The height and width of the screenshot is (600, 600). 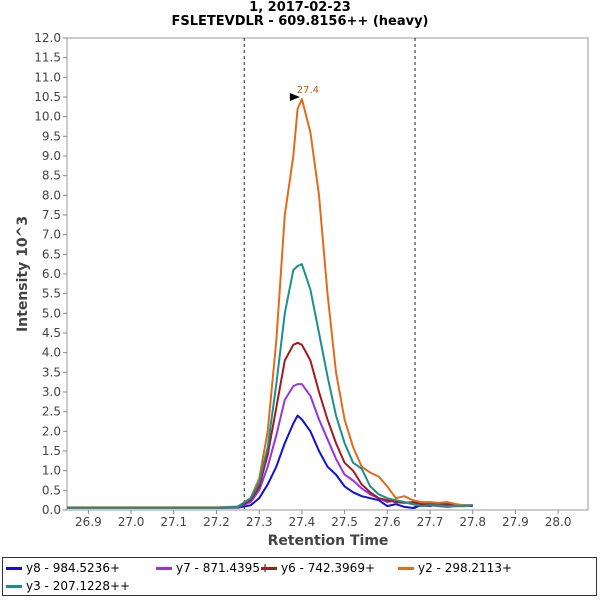 What do you see at coordinates (51, 490) in the screenshot?
I see `y-tick-label: 0.5` at bounding box center [51, 490].